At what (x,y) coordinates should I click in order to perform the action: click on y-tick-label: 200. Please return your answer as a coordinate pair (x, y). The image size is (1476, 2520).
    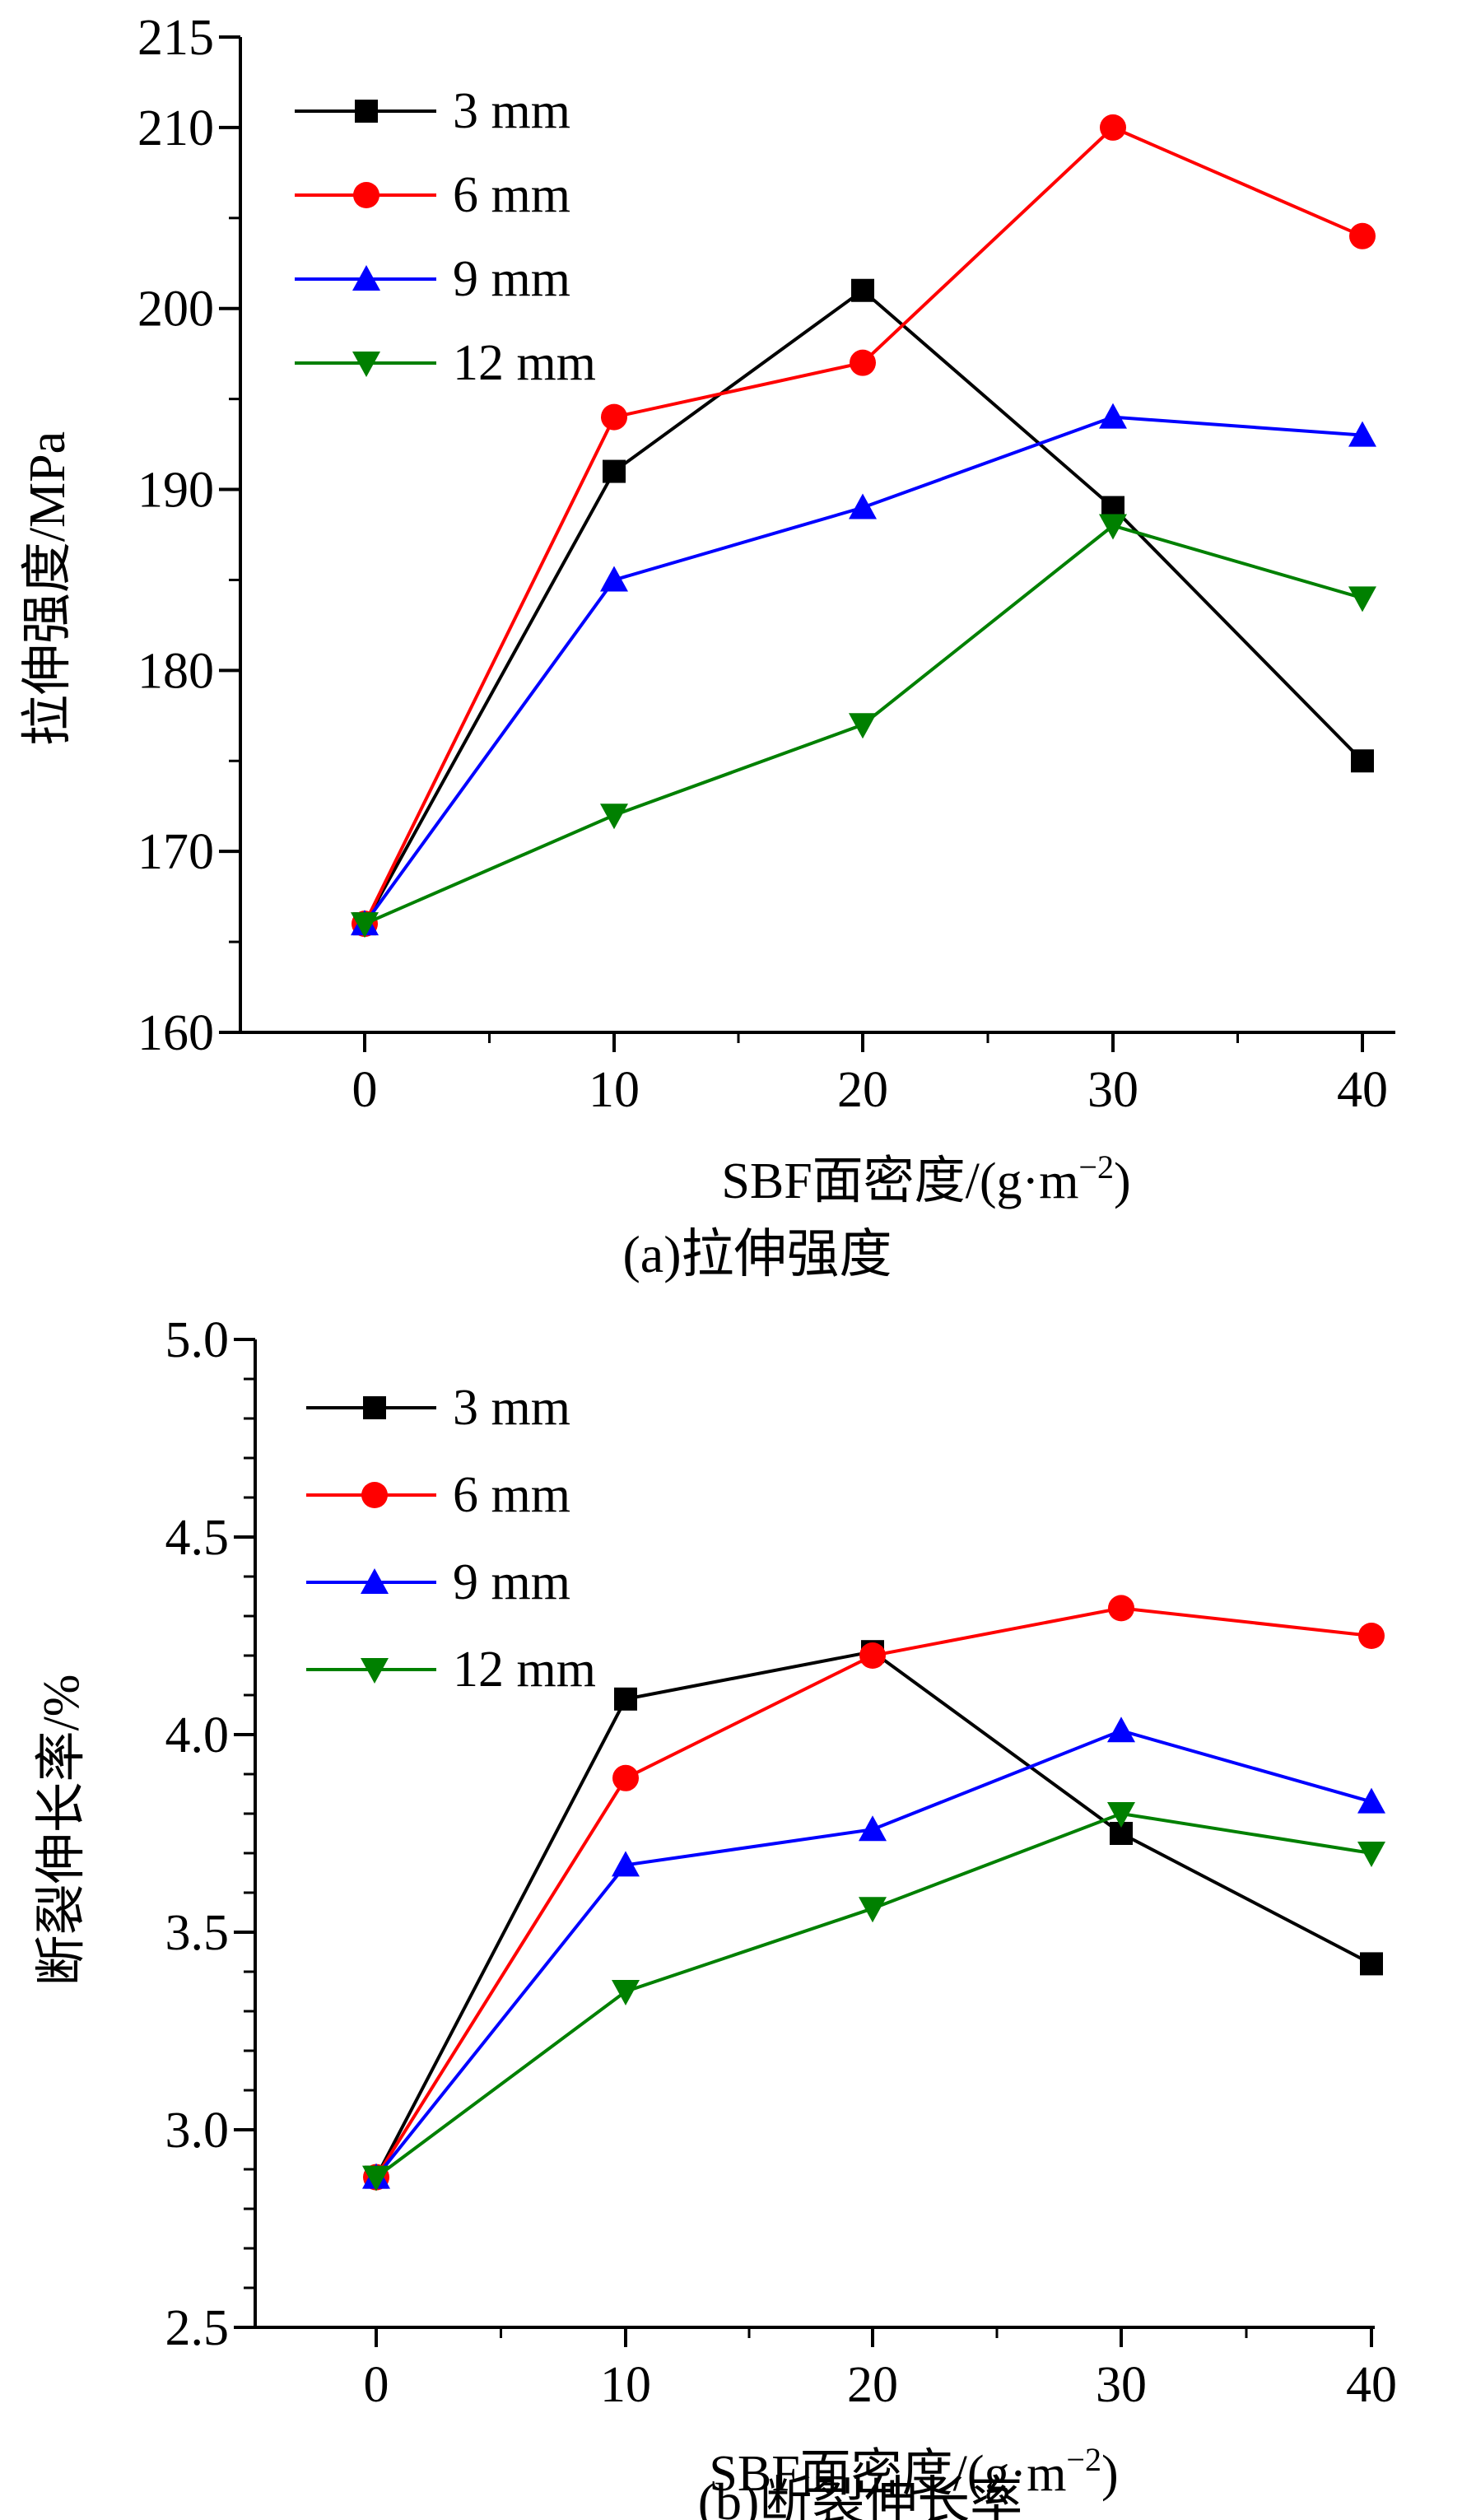
    Looking at the image, I should click on (175, 310).